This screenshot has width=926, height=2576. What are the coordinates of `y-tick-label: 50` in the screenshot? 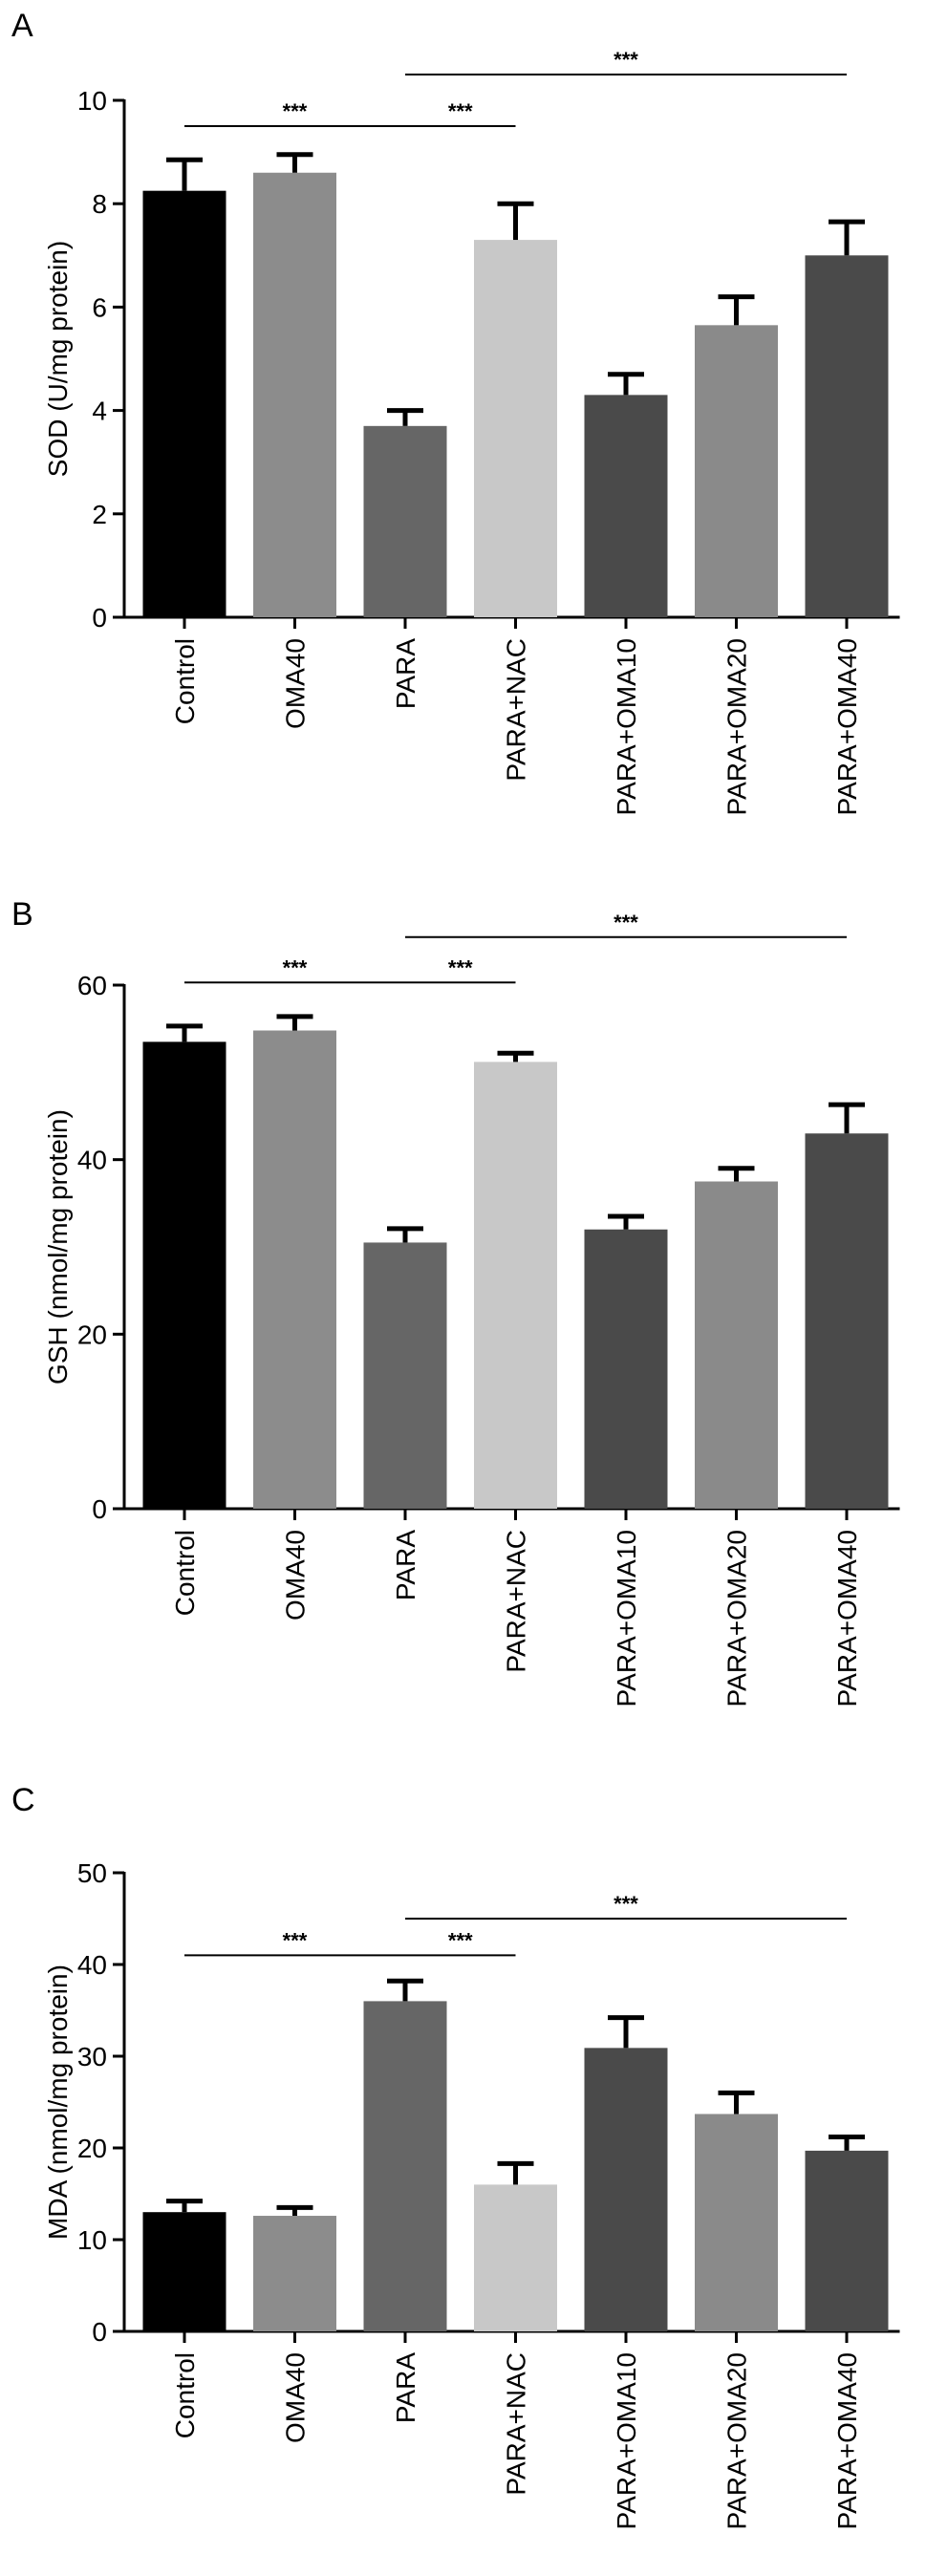 It's located at (92, 1873).